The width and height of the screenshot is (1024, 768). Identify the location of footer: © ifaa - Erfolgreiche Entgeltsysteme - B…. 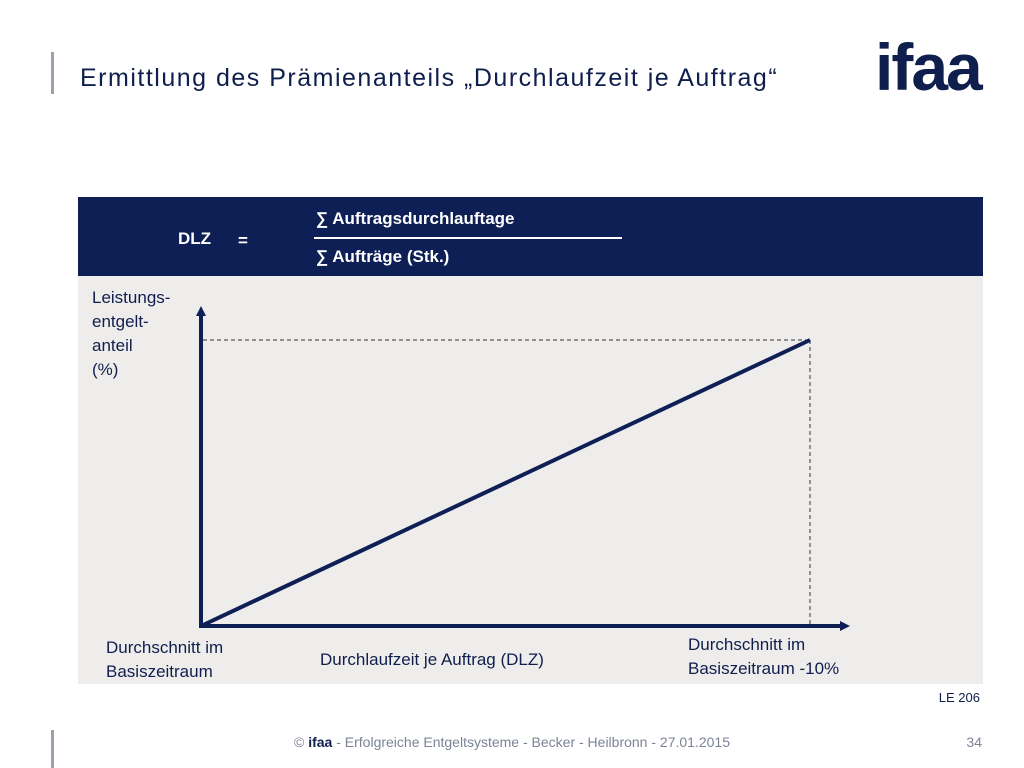
(512, 742).